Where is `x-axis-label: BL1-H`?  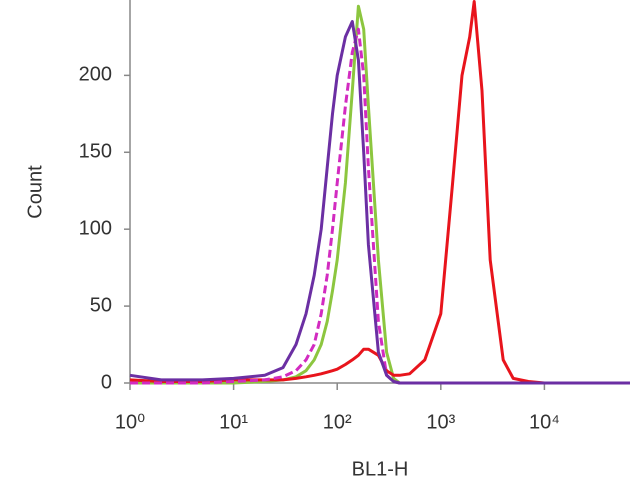 x-axis-label: BL1-H is located at coordinates (380, 469).